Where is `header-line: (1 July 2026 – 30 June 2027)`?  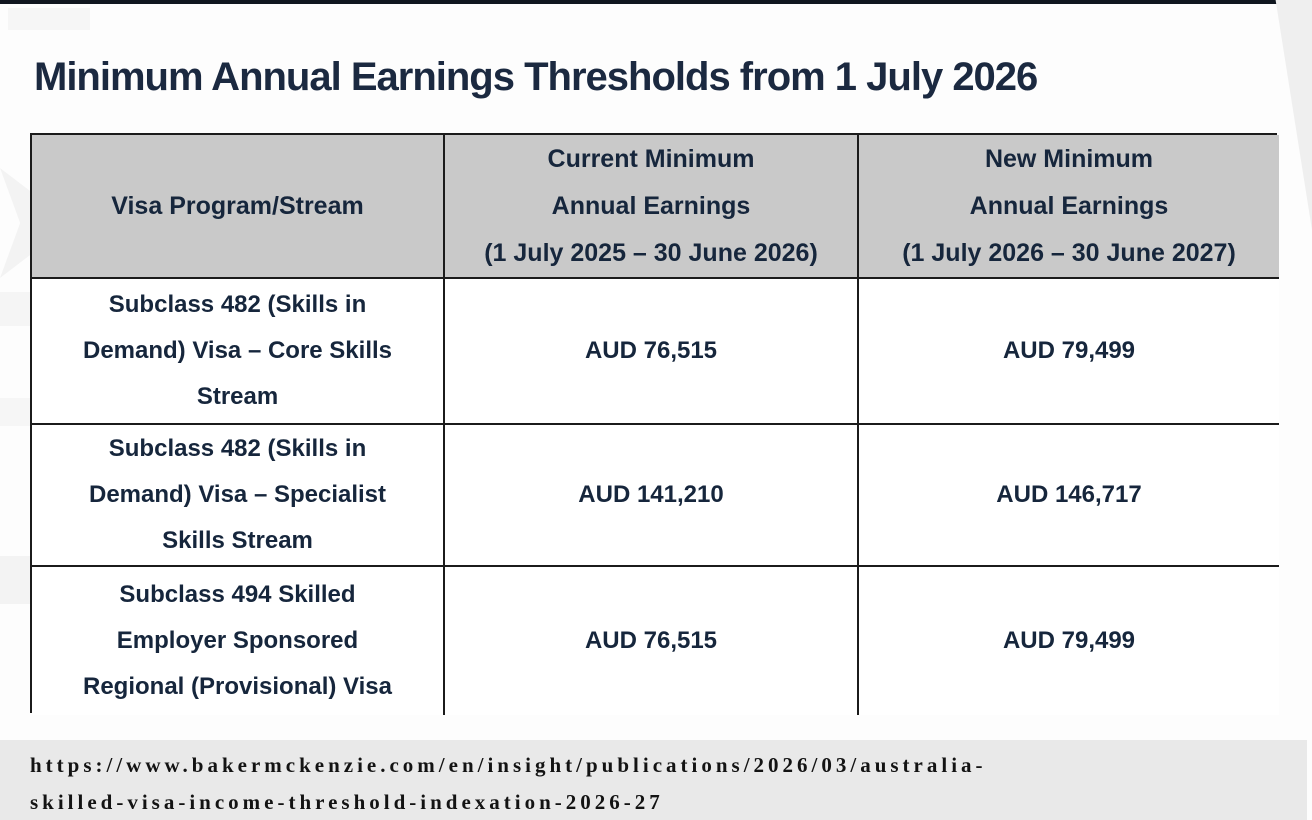
header-line: (1 July 2026 – 30 June 2027) is located at coordinates (1069, 252).